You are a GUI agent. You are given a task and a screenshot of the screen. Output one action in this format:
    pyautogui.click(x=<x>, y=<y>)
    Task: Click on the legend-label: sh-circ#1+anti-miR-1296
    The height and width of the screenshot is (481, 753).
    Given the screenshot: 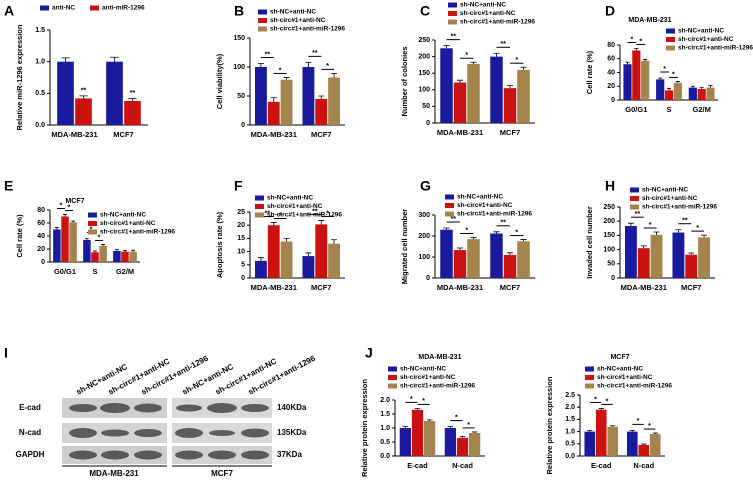 What is the action you would take?
    pyautogui.click(x=634, y=386)
    